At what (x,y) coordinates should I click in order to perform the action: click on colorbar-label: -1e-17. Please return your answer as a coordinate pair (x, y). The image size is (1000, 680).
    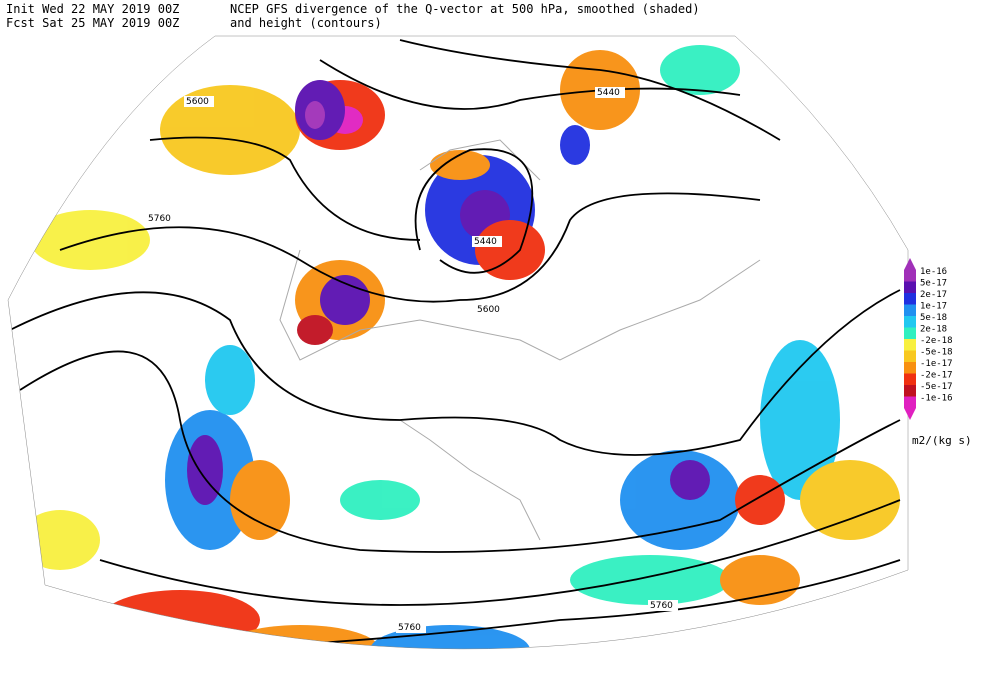
    Looking at the image, I should click on (936, 364).